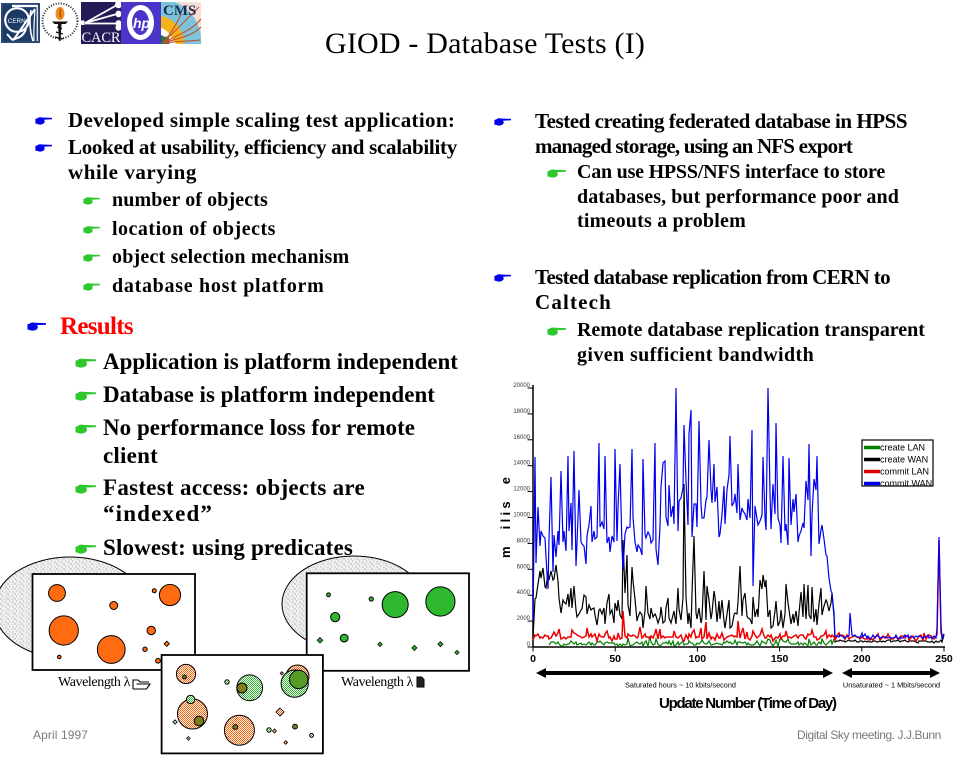  What do you see at coordinates (179, 11) in the screenshot?
I see `svg-text: CMS` at bounding box center [179, 11].